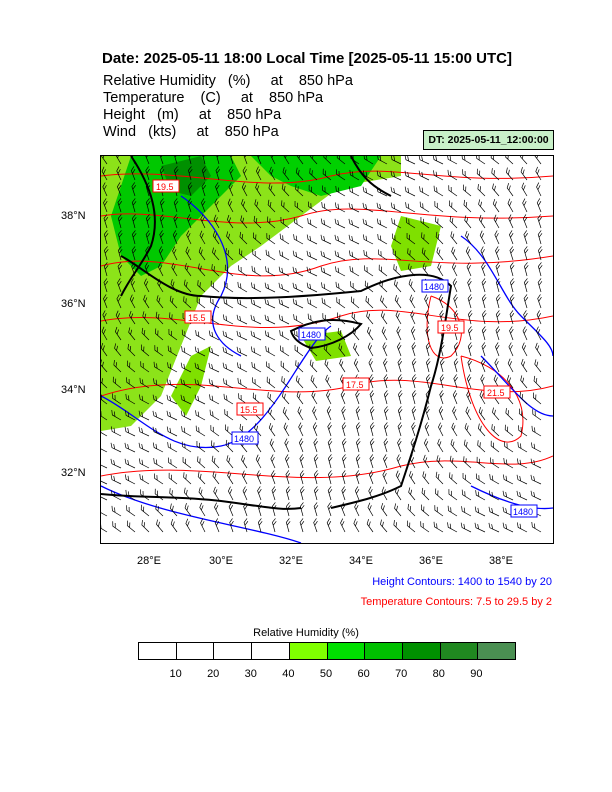 This screenshot has height=792, width=612. I want to click on colorbar-label: 50, so click(326, 674).